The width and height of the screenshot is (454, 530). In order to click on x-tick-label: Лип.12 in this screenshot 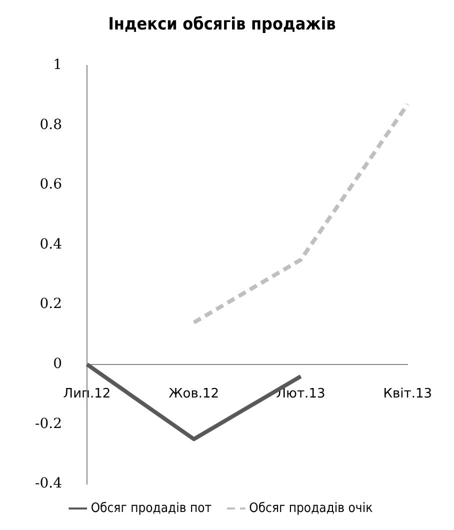, I will do `click(87, 394)`.